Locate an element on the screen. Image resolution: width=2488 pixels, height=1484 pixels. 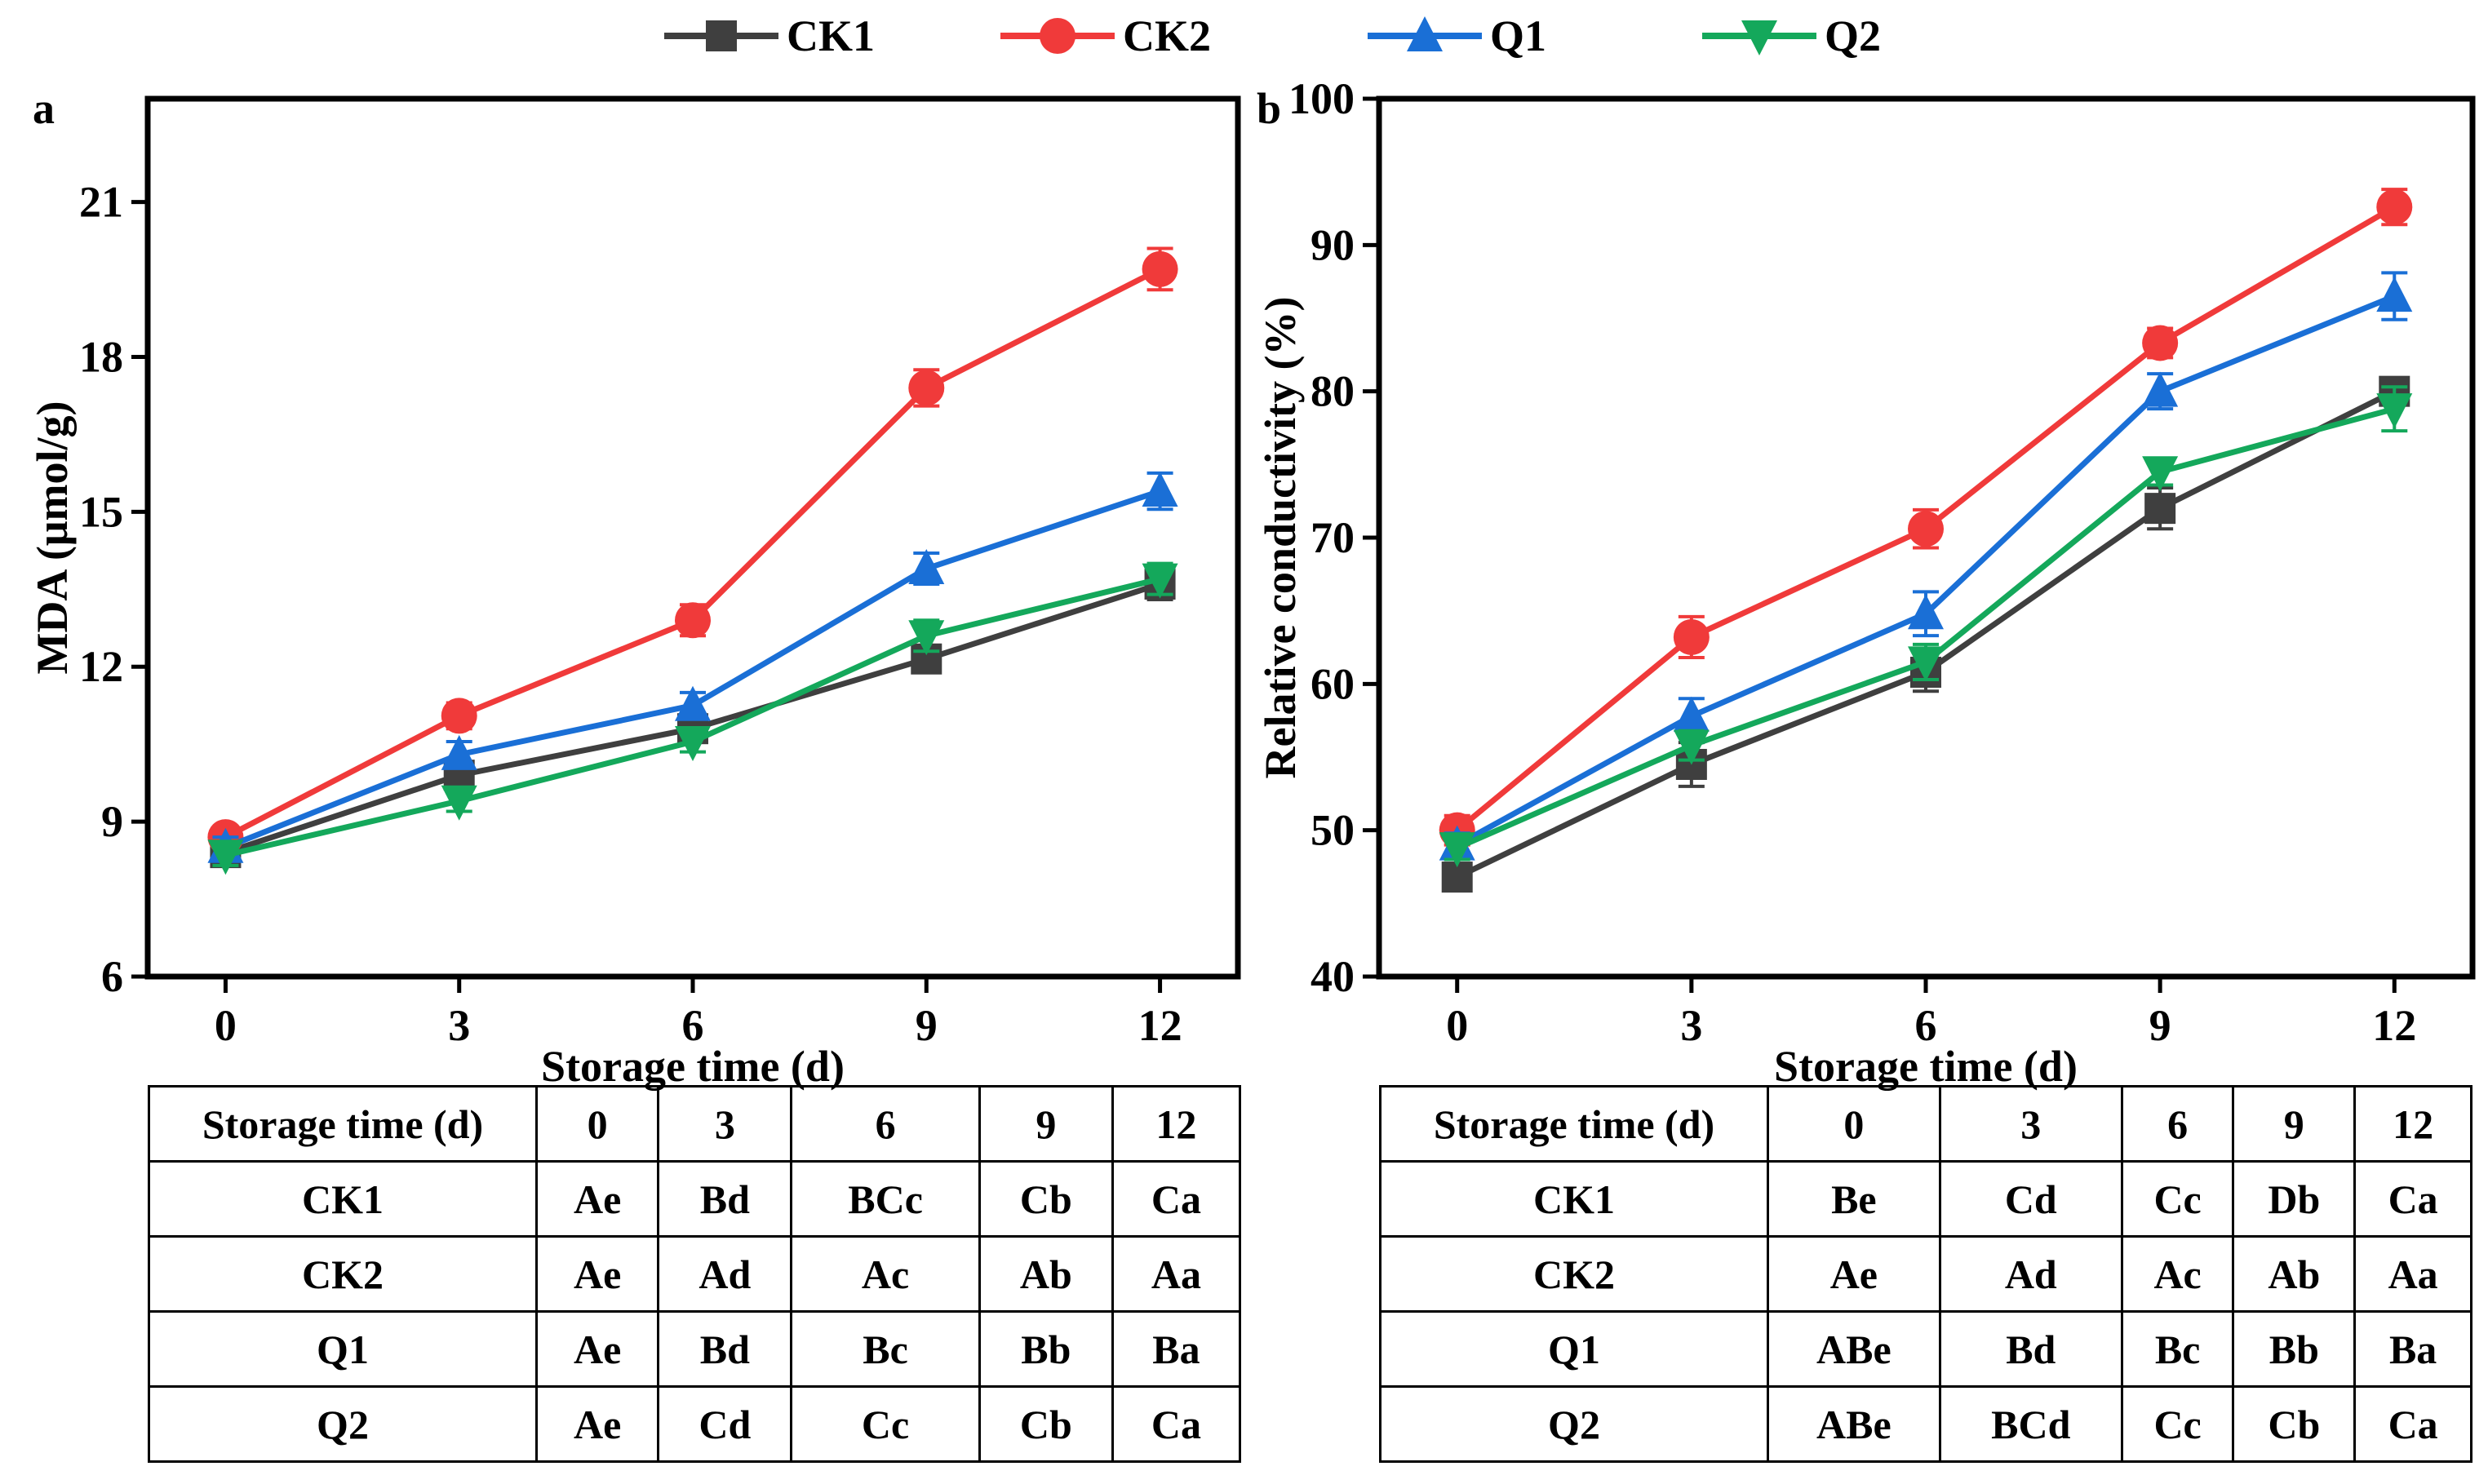
y-tick-label: 100 is located at coordinates (1321, 98).